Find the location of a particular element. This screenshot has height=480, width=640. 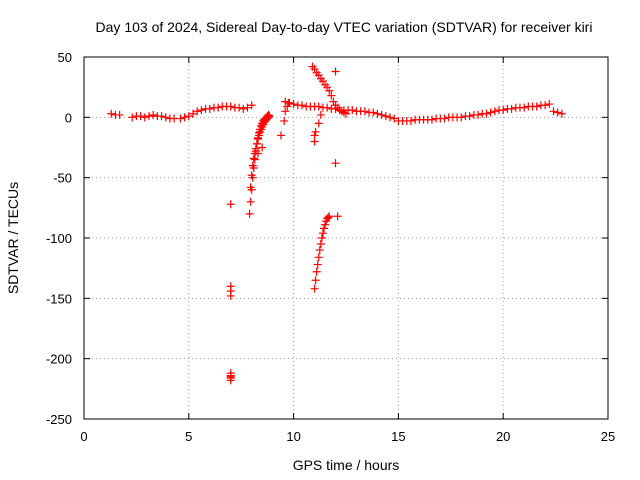

y-tick-label: -100 is located at coordinates (59, 238).